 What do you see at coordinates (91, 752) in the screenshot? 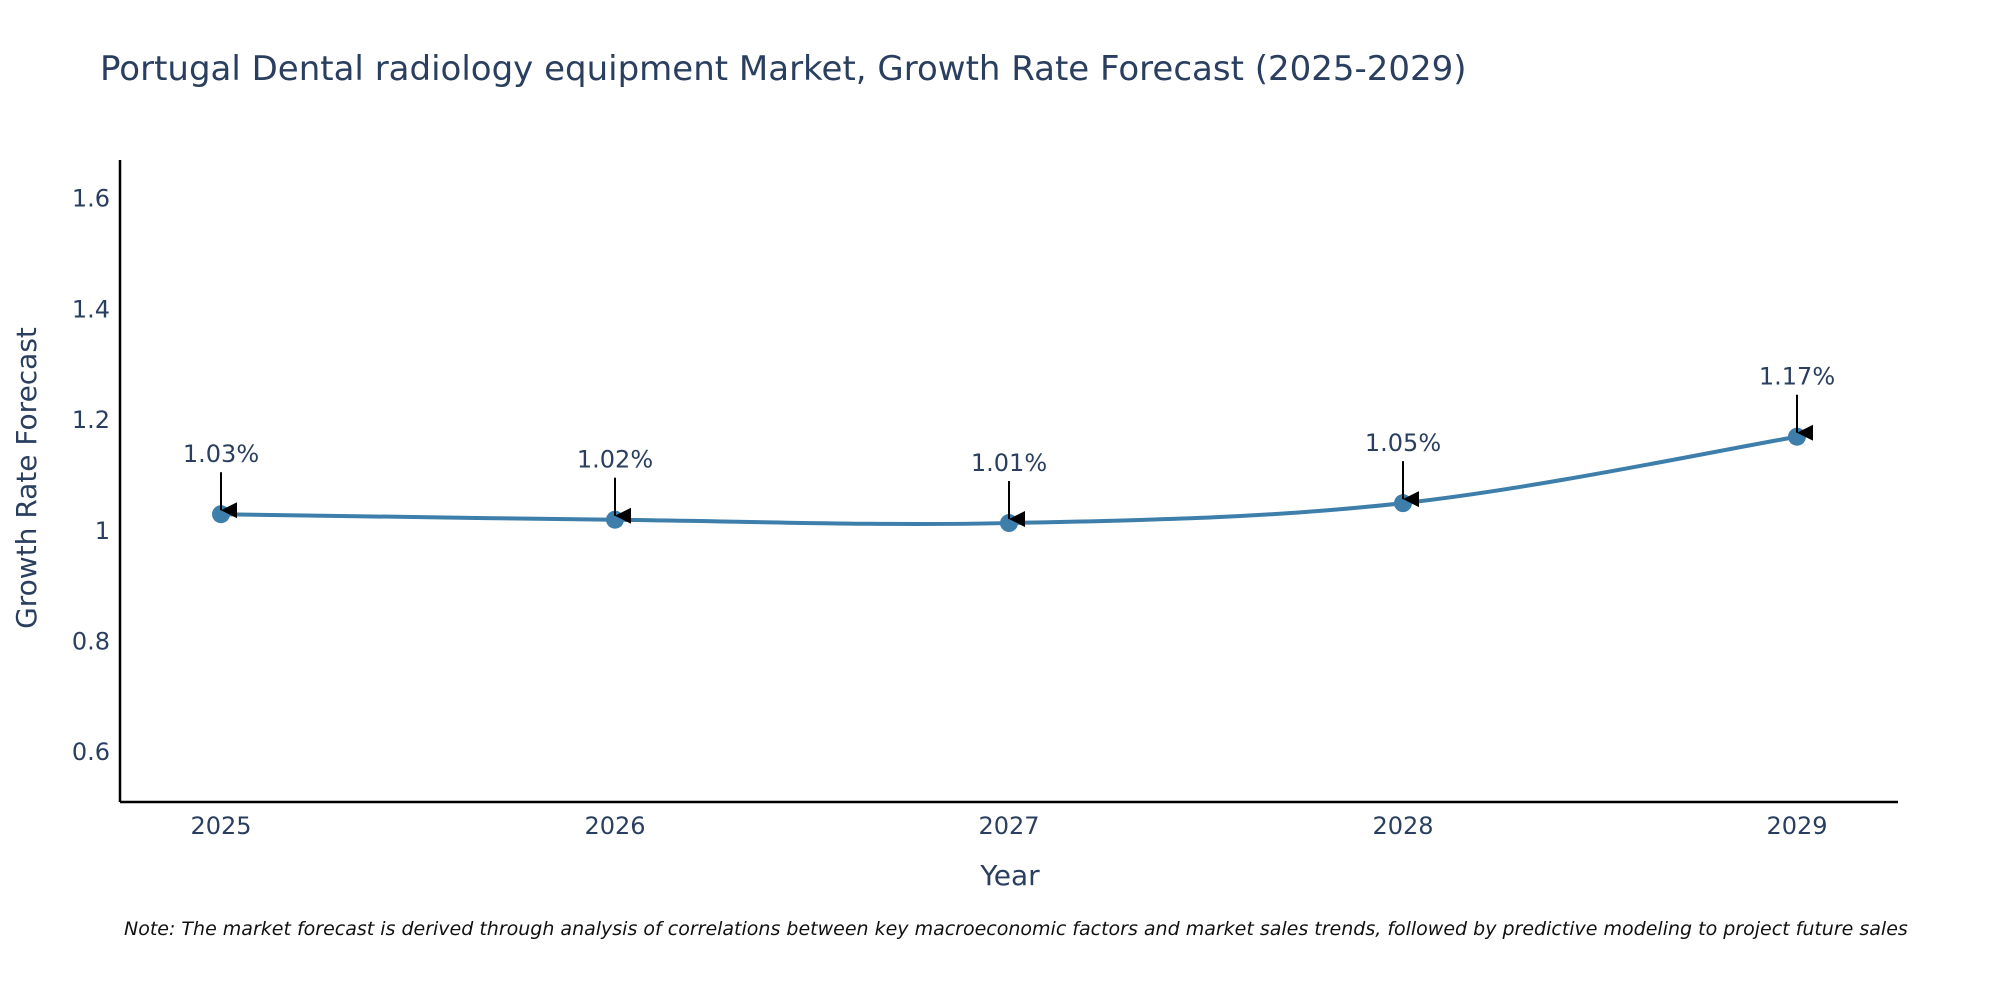
I see `y-tick-label: 0.6` at bounding box center [91, 752].